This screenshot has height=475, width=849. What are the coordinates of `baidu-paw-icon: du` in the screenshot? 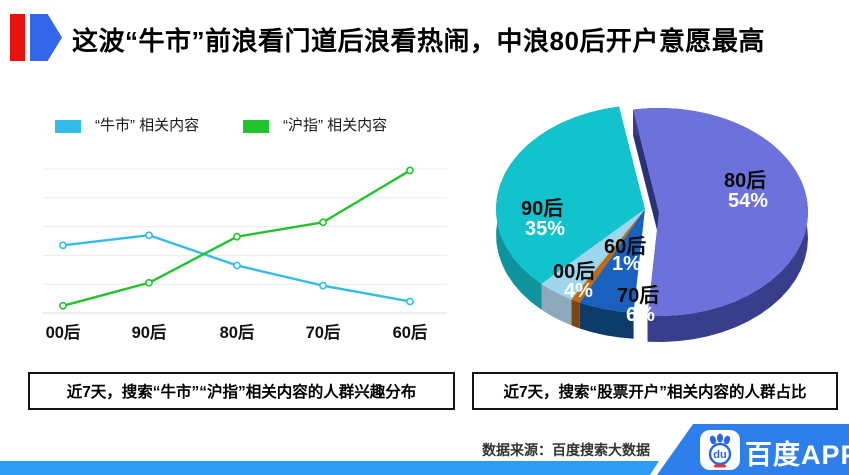 It's located at (720, 450).